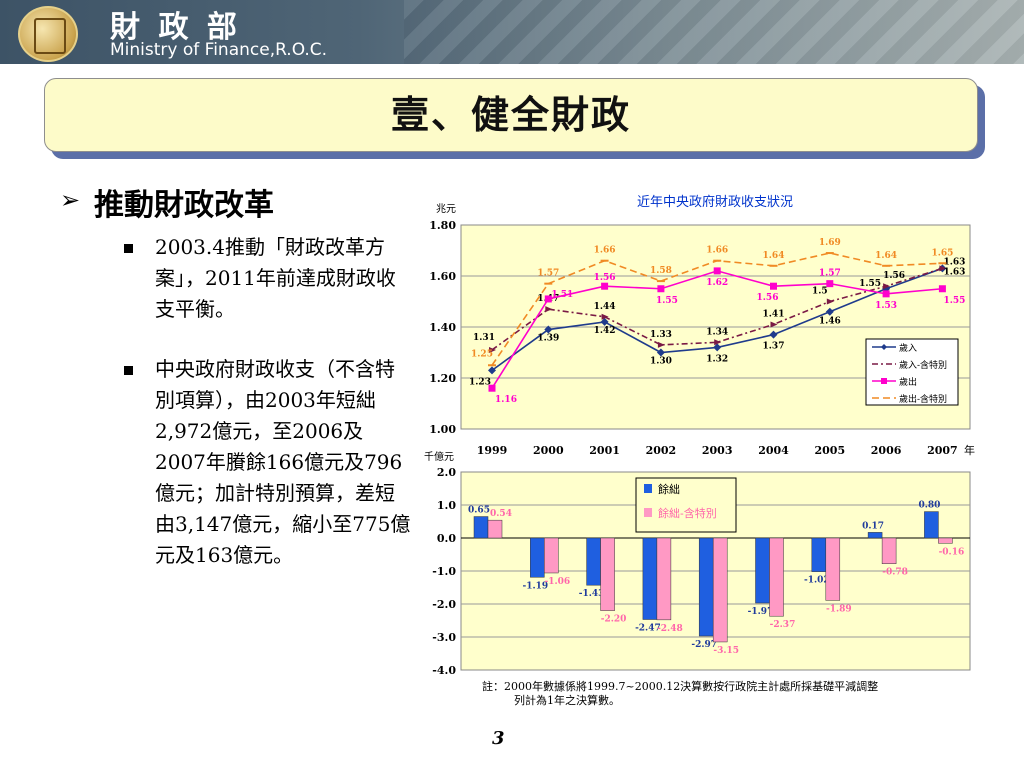 This screenshot has width=1024, height=768. I want to click on line-data-label: 1.33, so click(661, 335).